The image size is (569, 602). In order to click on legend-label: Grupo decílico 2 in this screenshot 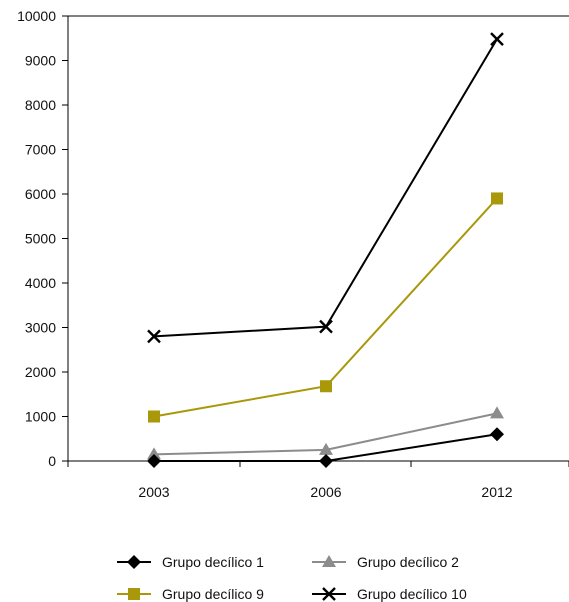, I will do `click(408, 562)`.